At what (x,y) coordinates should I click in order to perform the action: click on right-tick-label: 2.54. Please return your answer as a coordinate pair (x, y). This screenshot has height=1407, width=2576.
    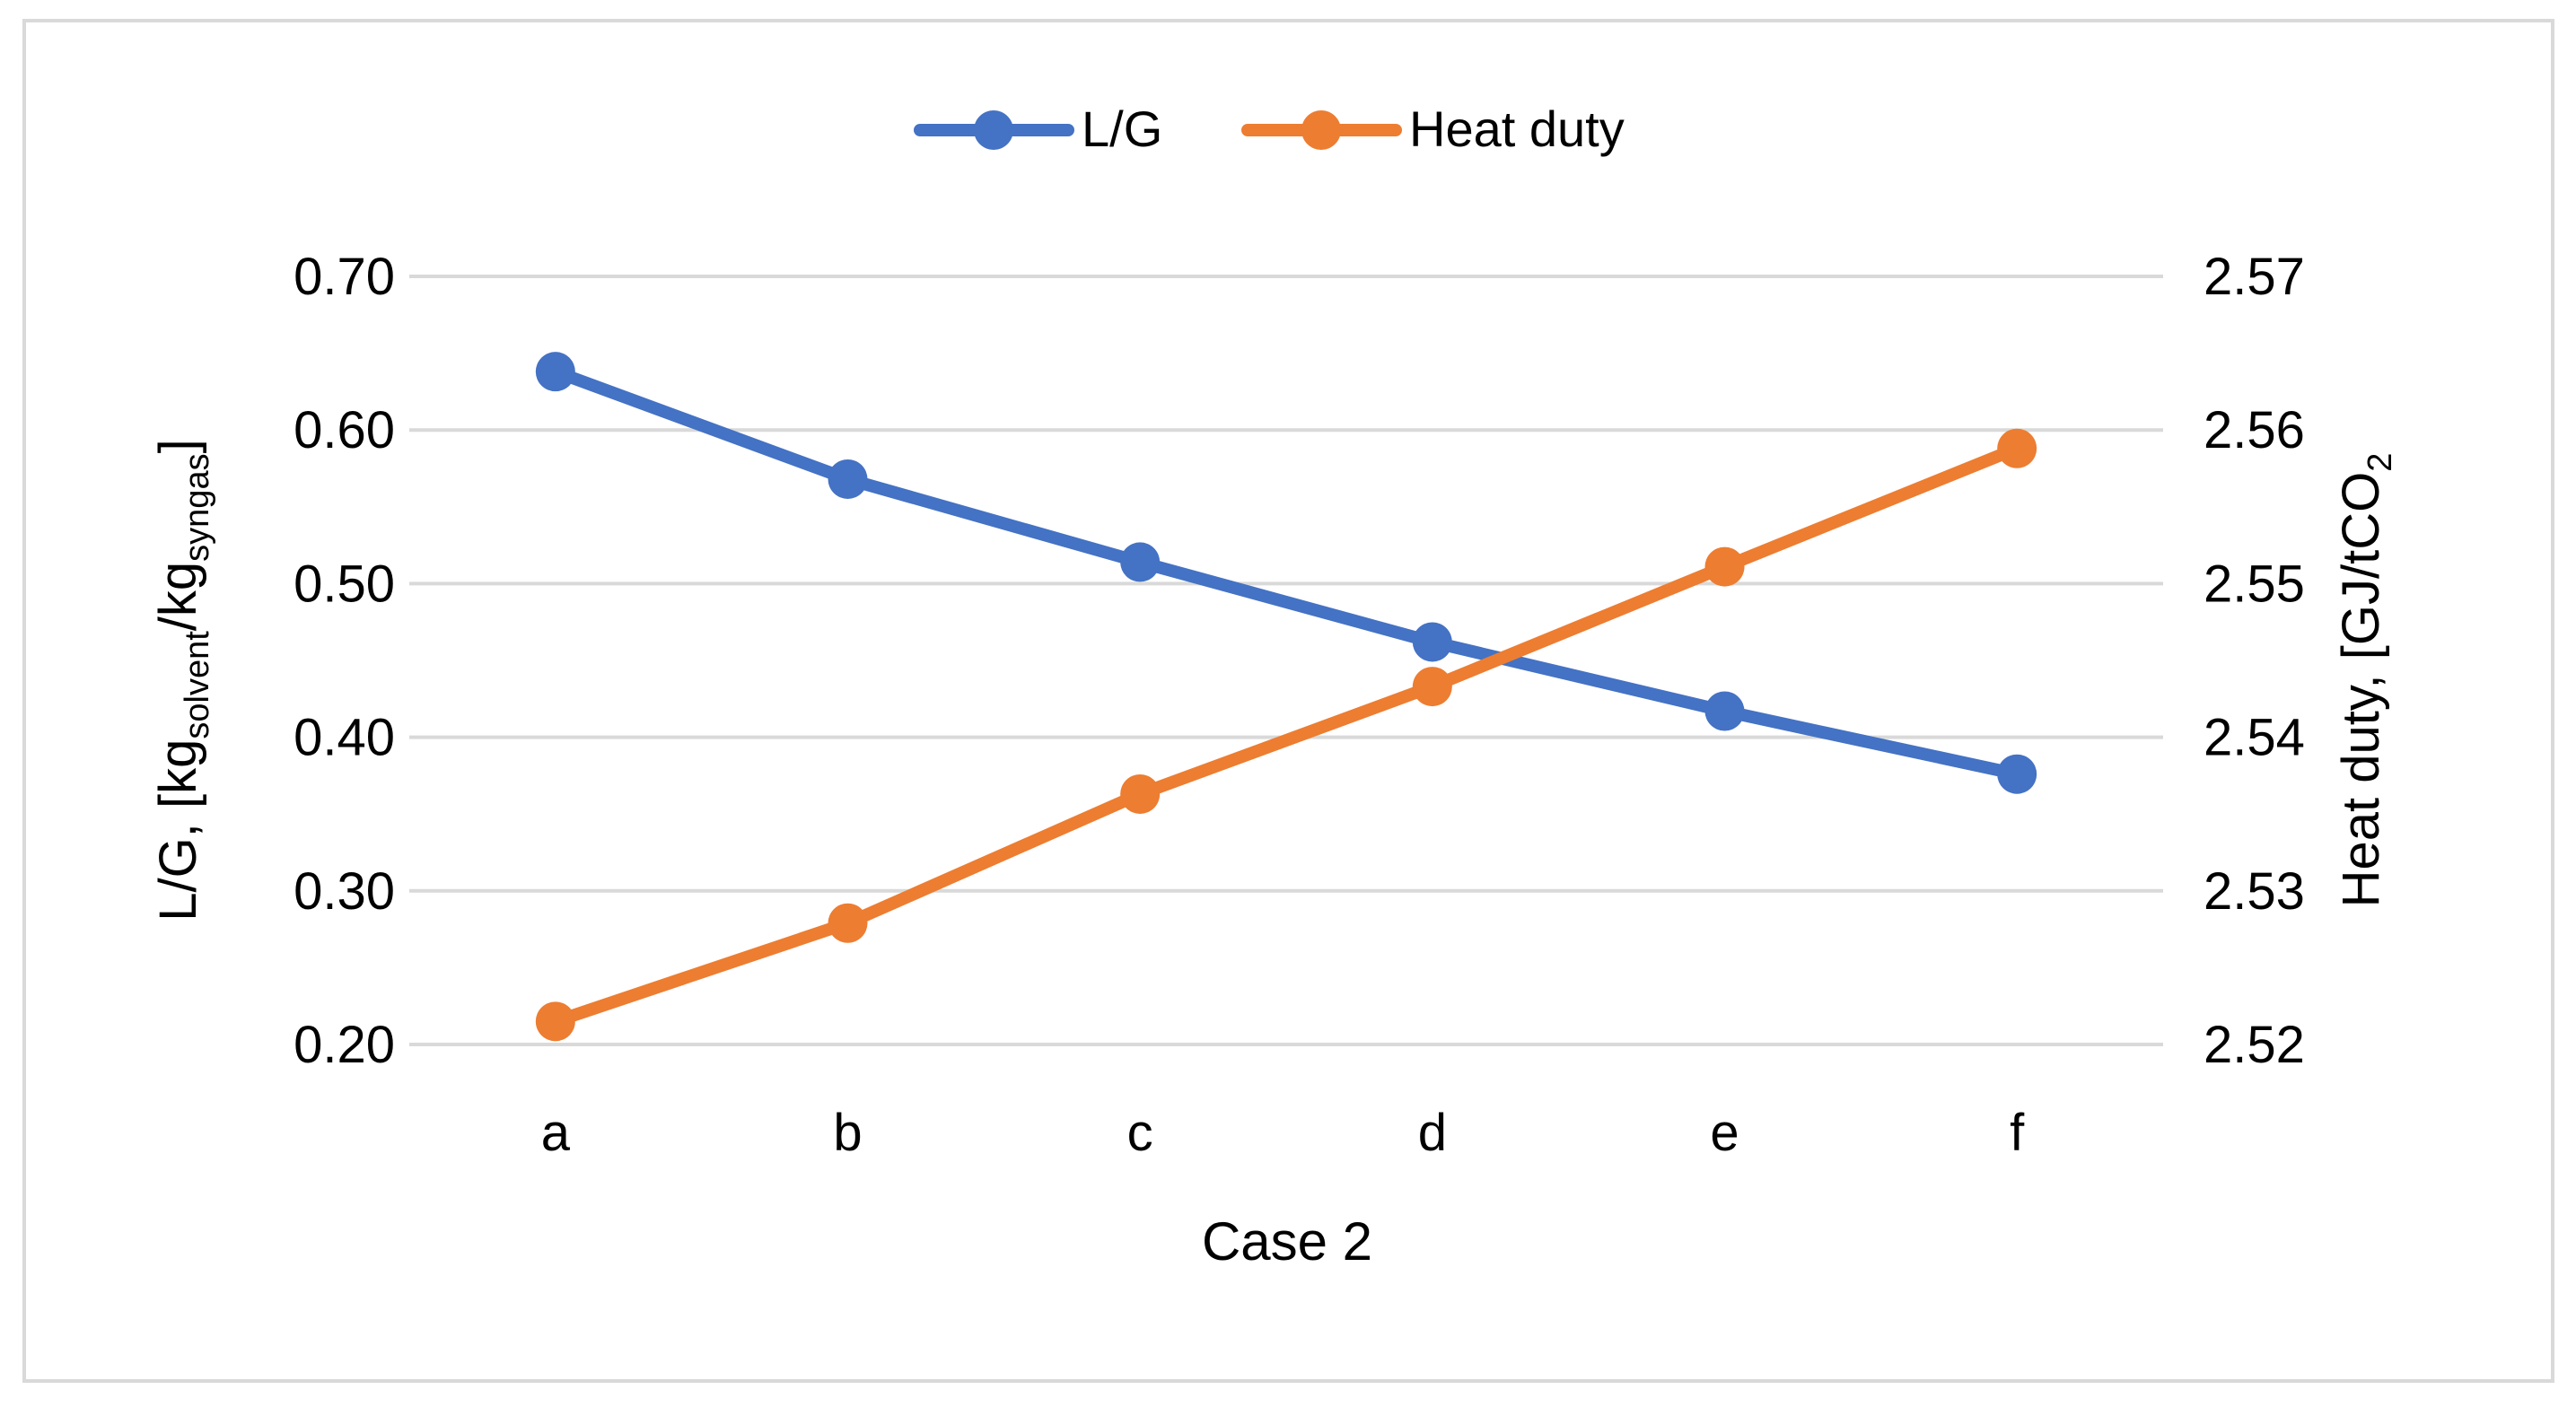
    Looking at the image, I should click on (2254, 738).